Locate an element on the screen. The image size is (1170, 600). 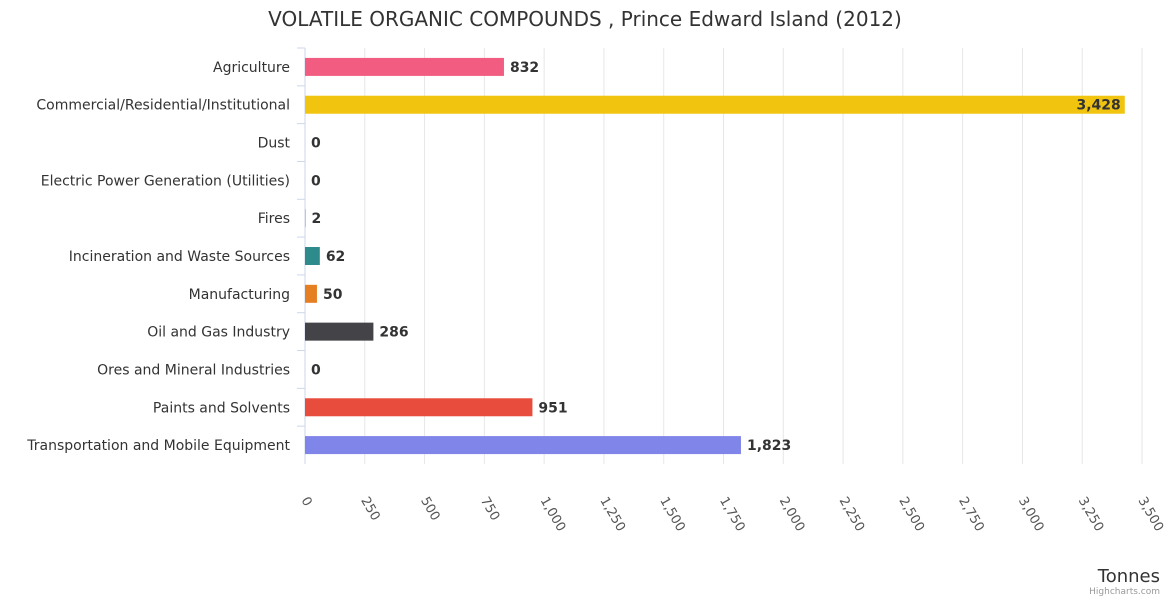
category-label: Ores and Mineral Industries is located at coordinates (193, 370).